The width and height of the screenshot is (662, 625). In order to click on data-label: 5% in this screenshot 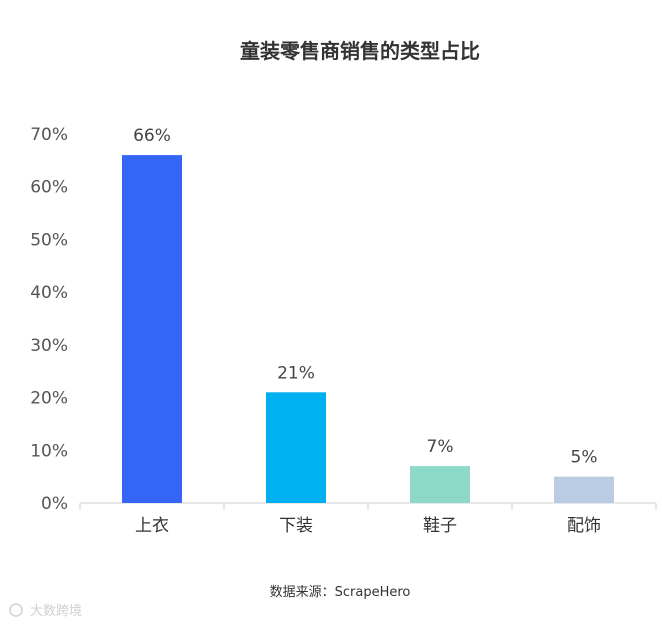, I will do `click(584, 458)`.